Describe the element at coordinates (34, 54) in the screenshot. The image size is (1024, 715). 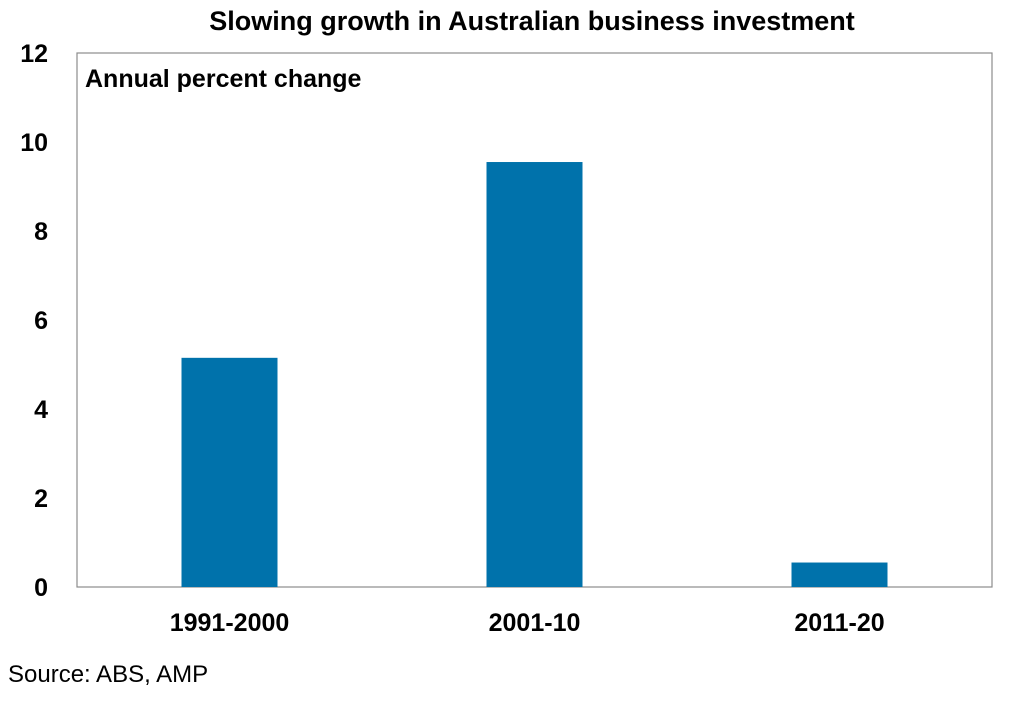
I see `y-tick-label: 12` at that location.